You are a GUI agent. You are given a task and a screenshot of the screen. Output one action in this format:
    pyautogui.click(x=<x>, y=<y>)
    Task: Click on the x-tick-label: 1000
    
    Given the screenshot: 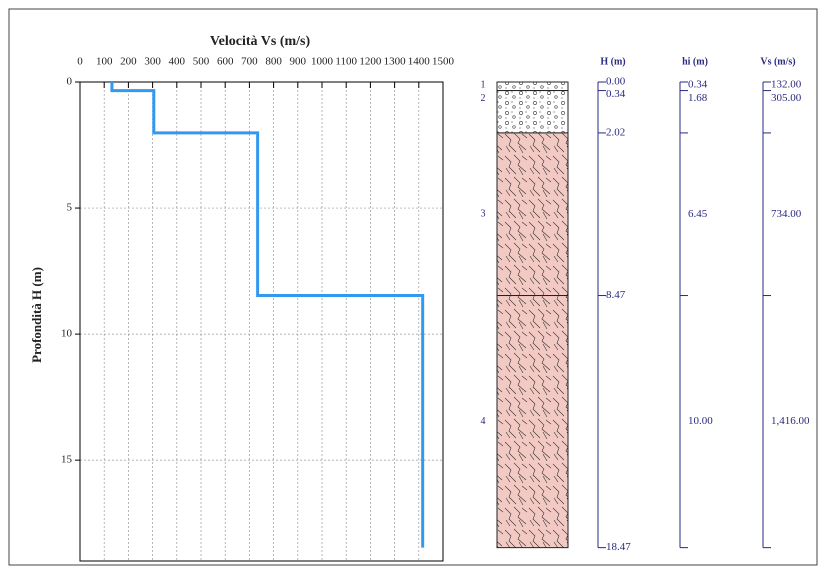 What is the action you would take?
    pyautogui.click(x=322, y=62)
    